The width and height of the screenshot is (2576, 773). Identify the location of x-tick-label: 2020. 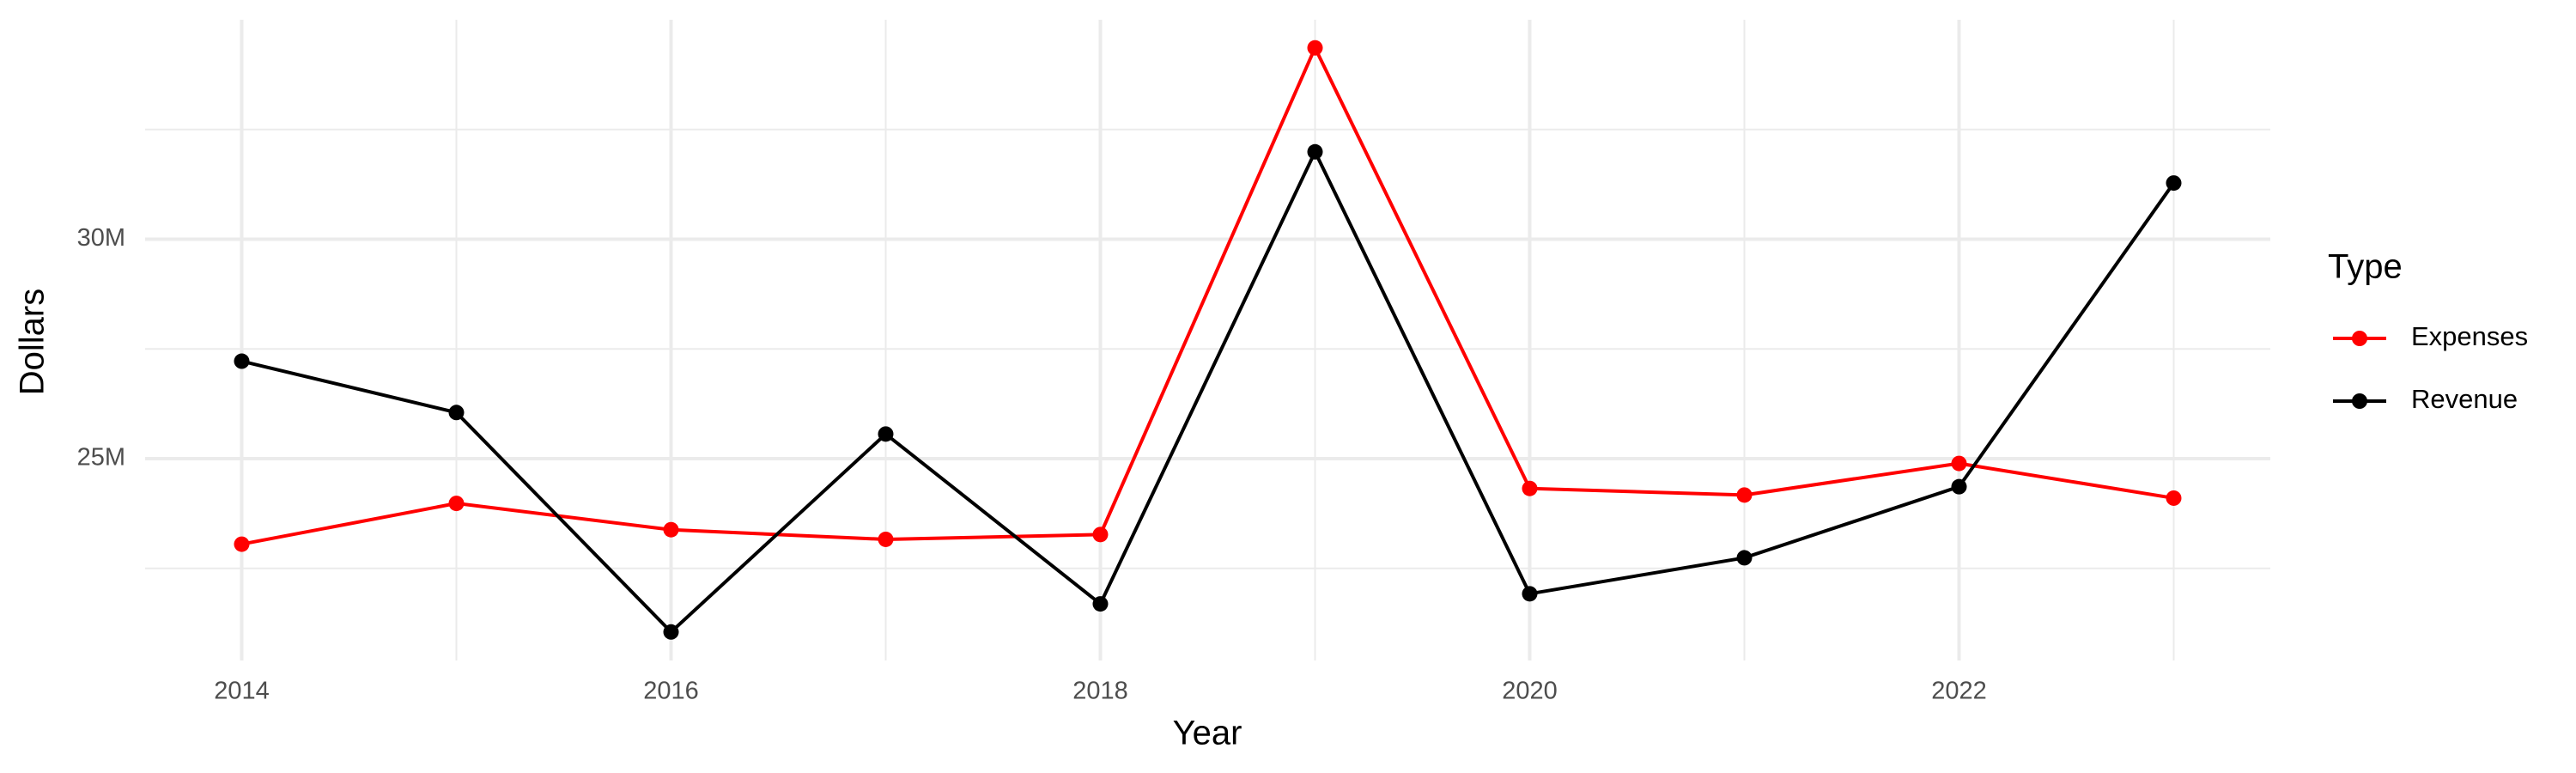
(1530, 691).